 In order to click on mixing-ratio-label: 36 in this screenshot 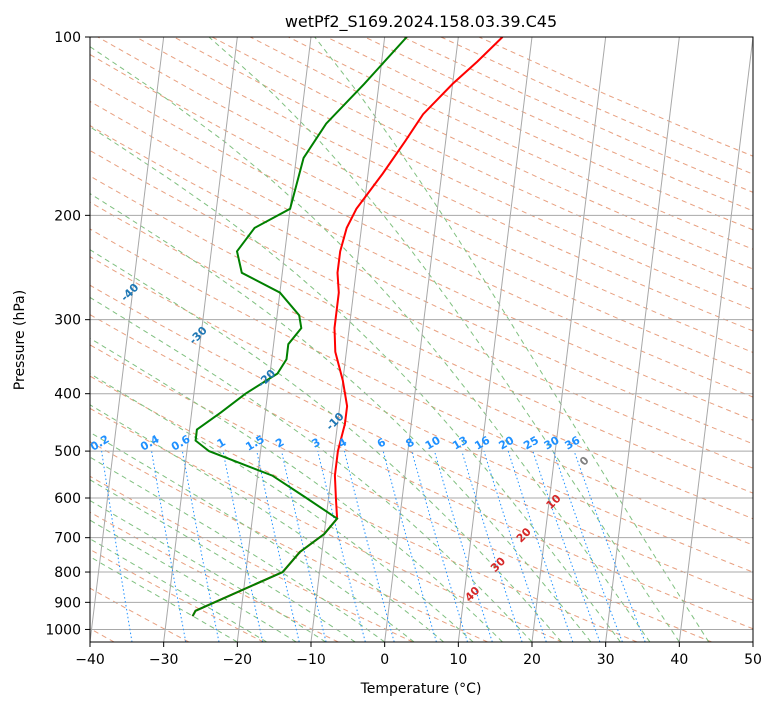, I will do `click(573, 442)`.